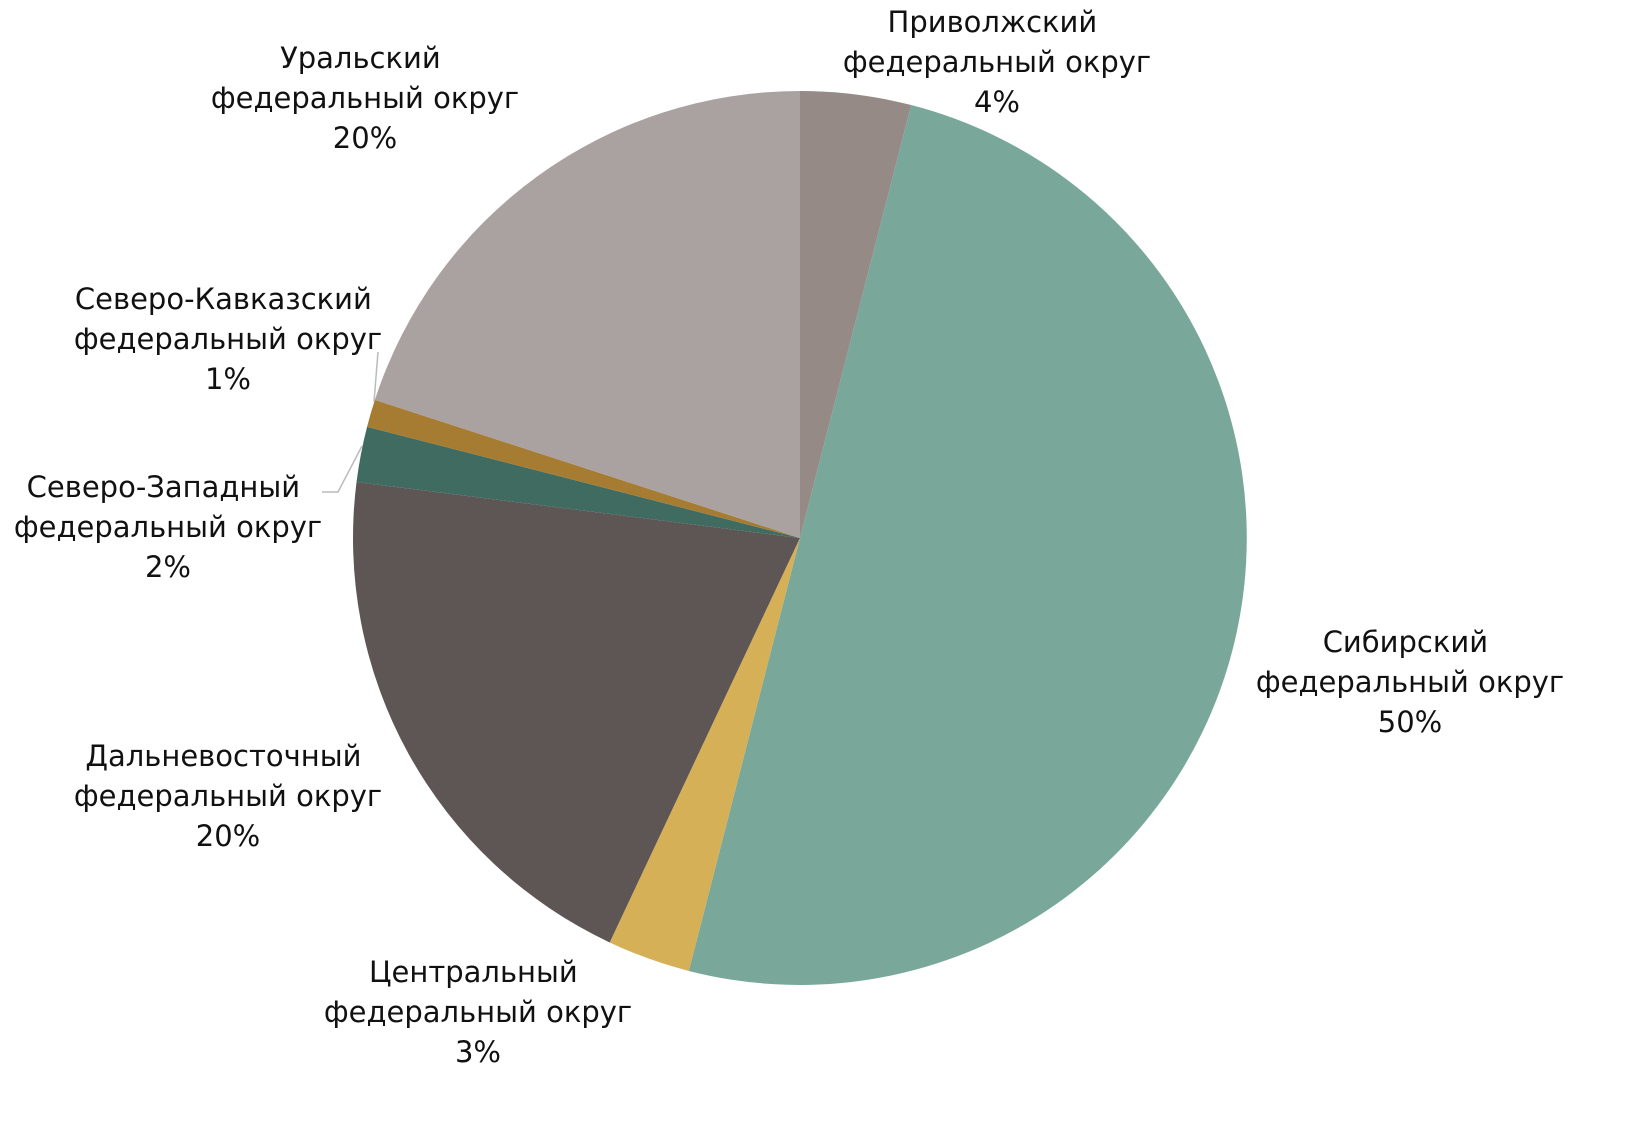 Image resolution: width=1639 pixels, height=1121 pixels. Describe the element at coordinates (365, 78) in the screenshot. I see `slice-label: Уральский федеральный округ` at that location.